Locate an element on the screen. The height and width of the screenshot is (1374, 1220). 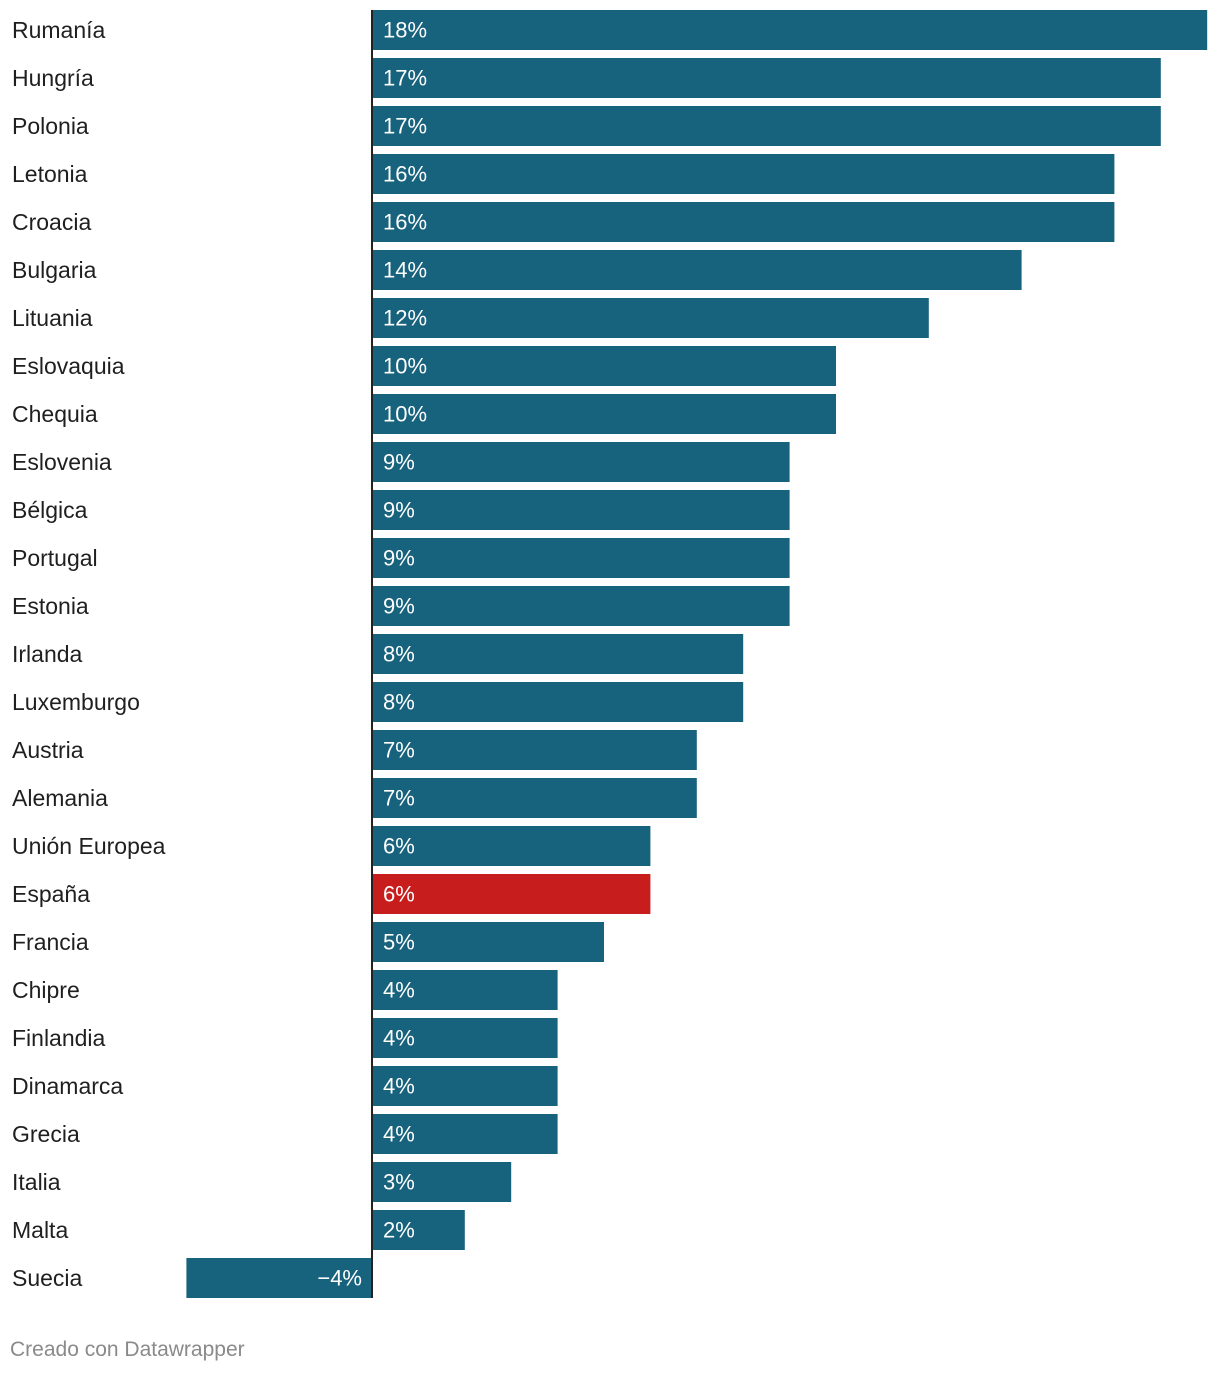
value-label-austria: 7% is located at coordinates (399, 750).